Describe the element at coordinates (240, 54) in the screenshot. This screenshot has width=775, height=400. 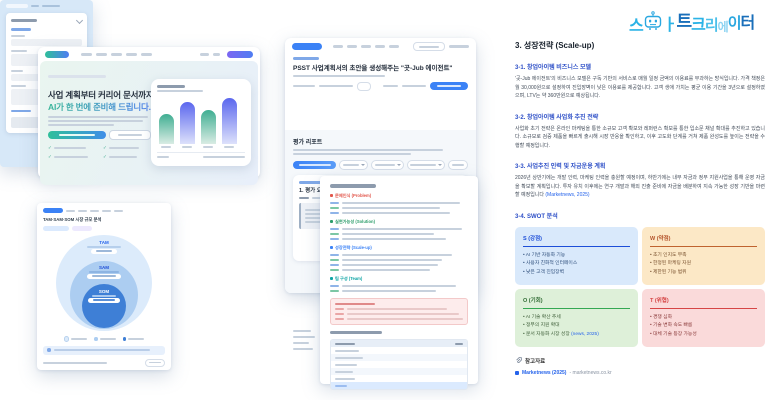
I see `signup-button` at that location.